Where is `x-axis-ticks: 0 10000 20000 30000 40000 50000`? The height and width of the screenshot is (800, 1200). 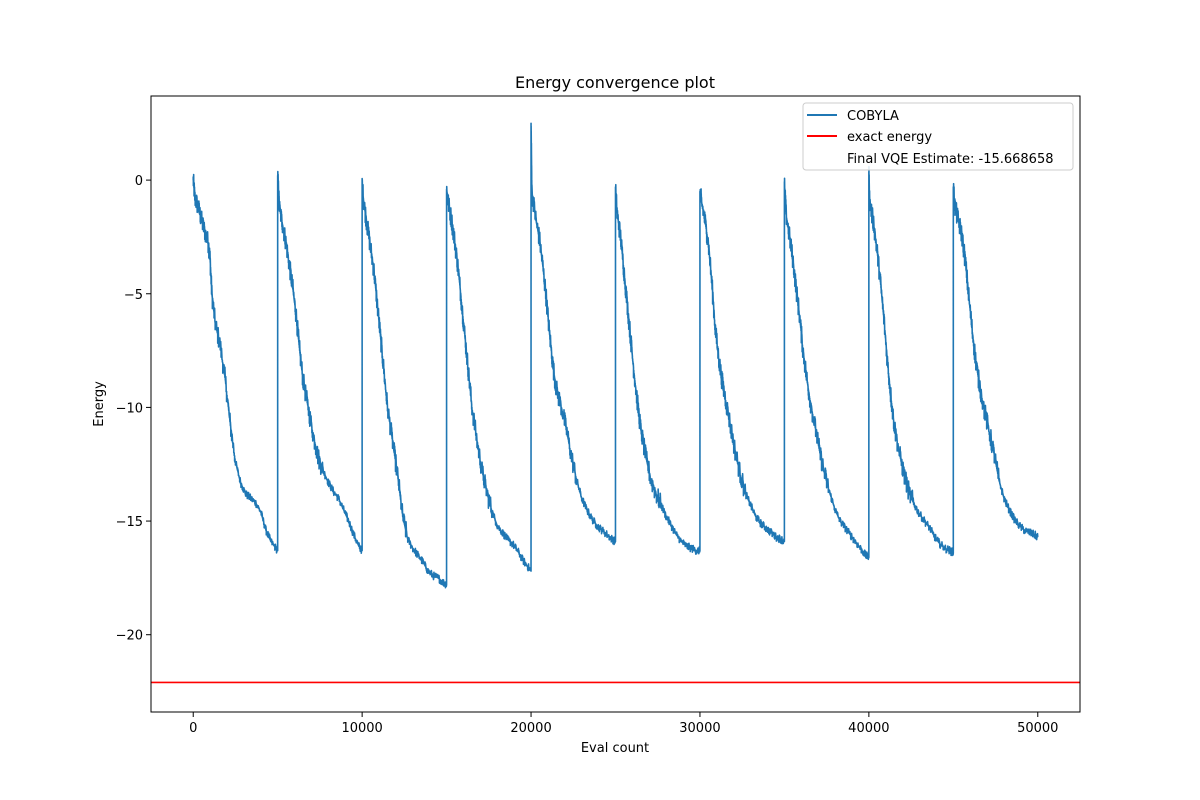 x-axis-ticks: 0 10000 20000 30000 40000 50000 is located at coordinates (623, 724).